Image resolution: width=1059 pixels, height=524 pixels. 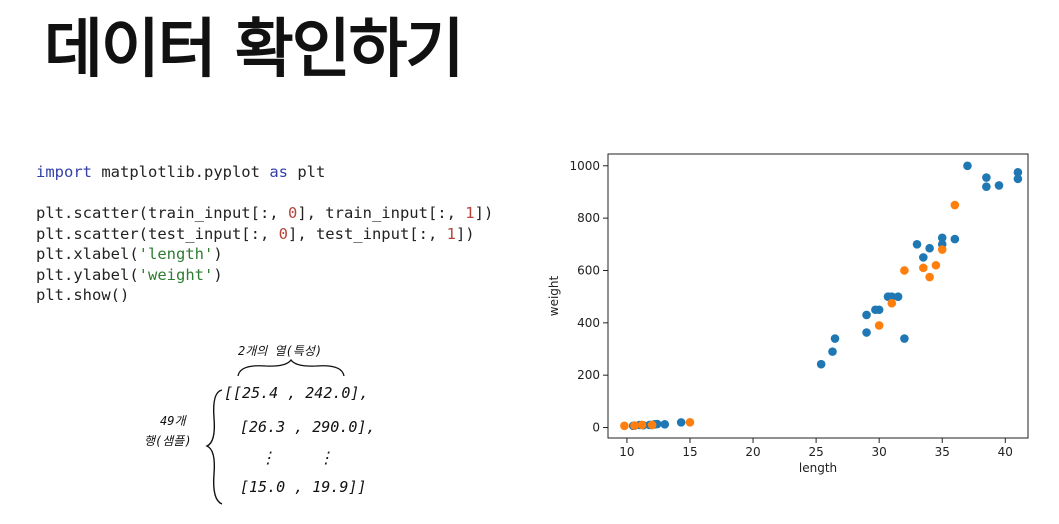 What do you see at coordinates (818, 468) in the screenshot?
I see `x-axis-label: length` at bounding box center [818, 468].